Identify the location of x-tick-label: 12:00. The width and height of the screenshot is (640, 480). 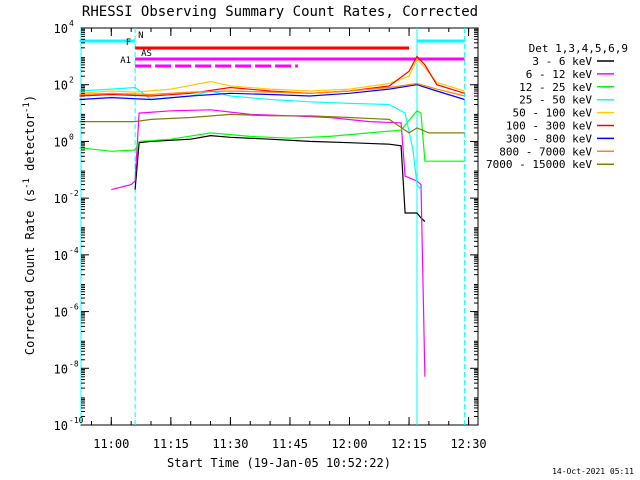
(349, 444).